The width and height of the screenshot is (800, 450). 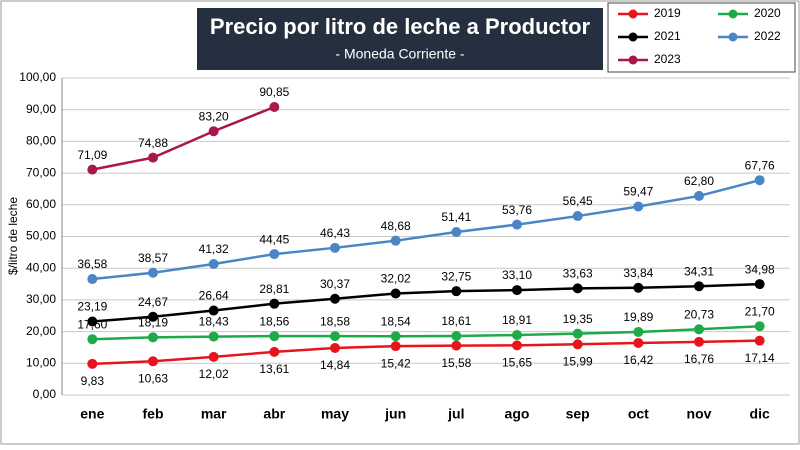 What do you see at coordinates (335, 284) in the screenshot?
I see `data-label: 30,37` at bounding box center [335, 284].